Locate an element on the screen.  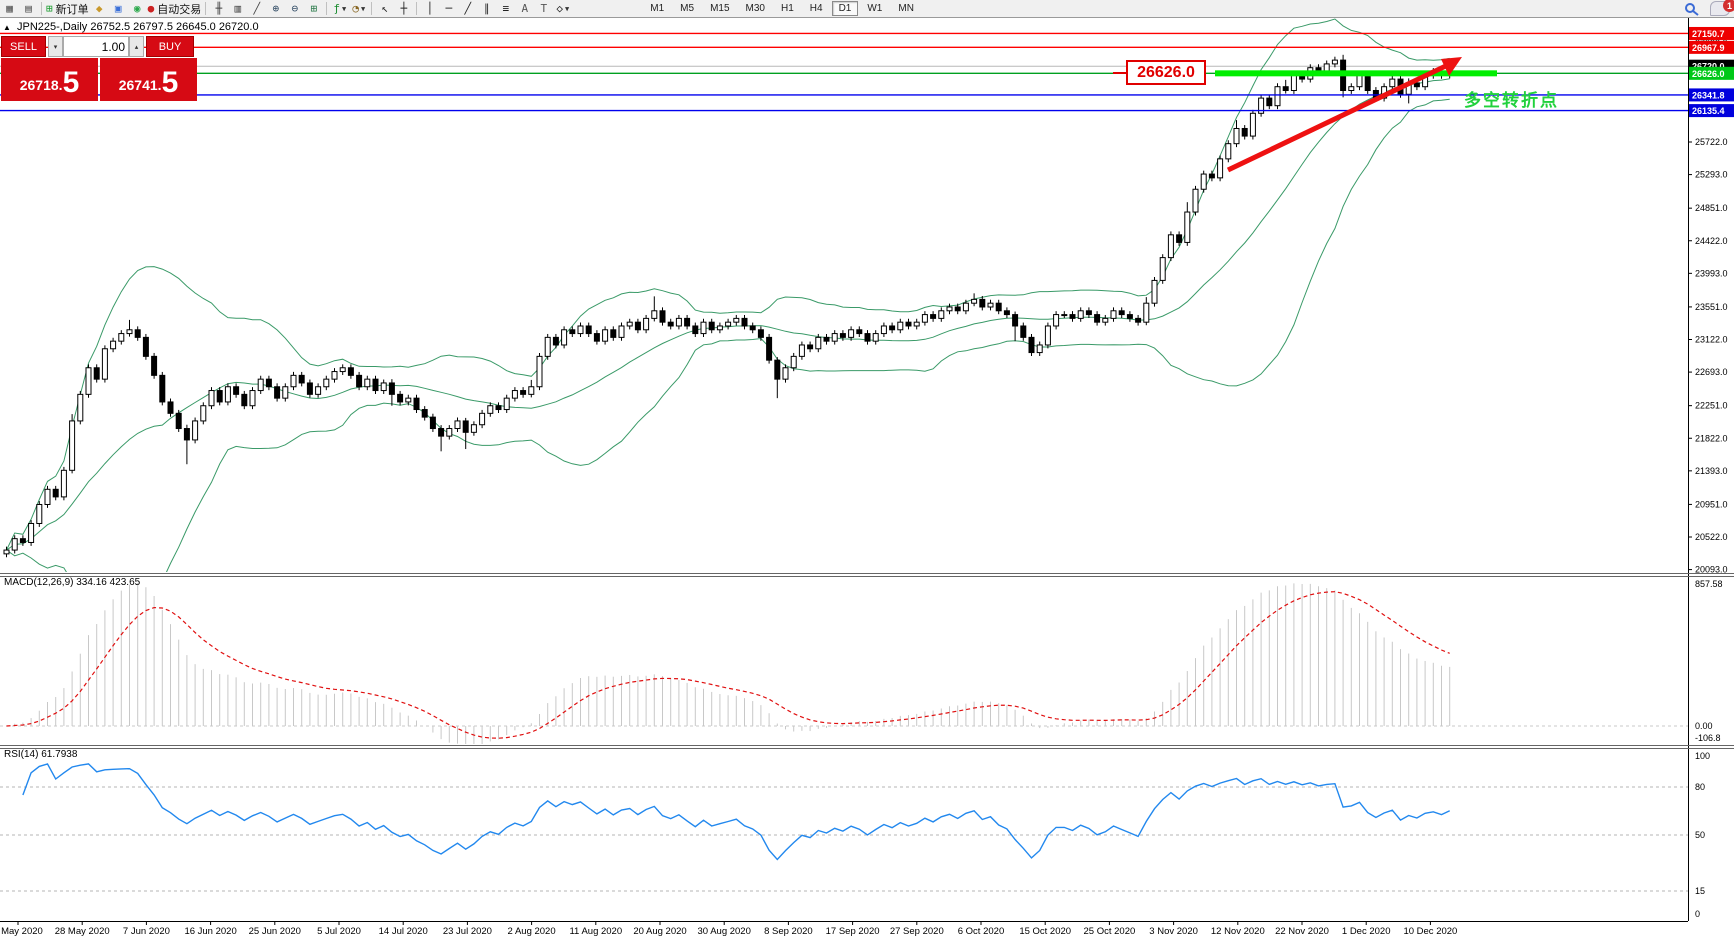
svg-text: 21822.0 is located at coordinates (1711, 438).